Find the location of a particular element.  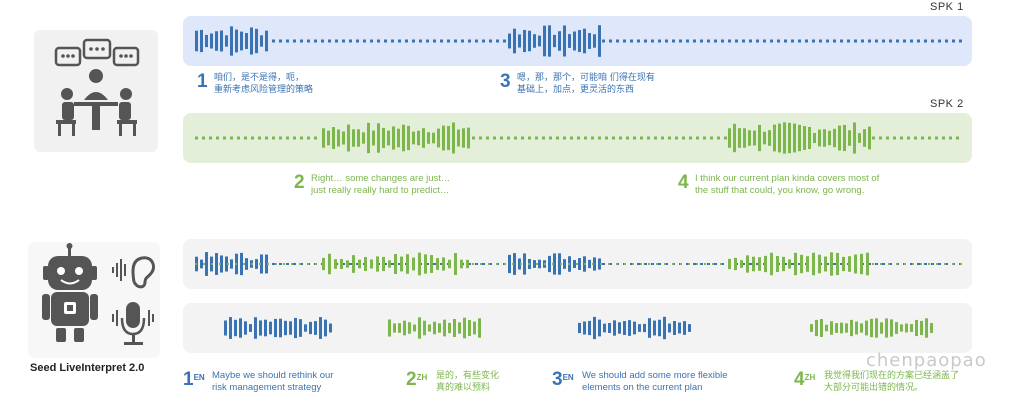

translation-3-line-2: elements on the current plan is located at coordinates (642, 387).